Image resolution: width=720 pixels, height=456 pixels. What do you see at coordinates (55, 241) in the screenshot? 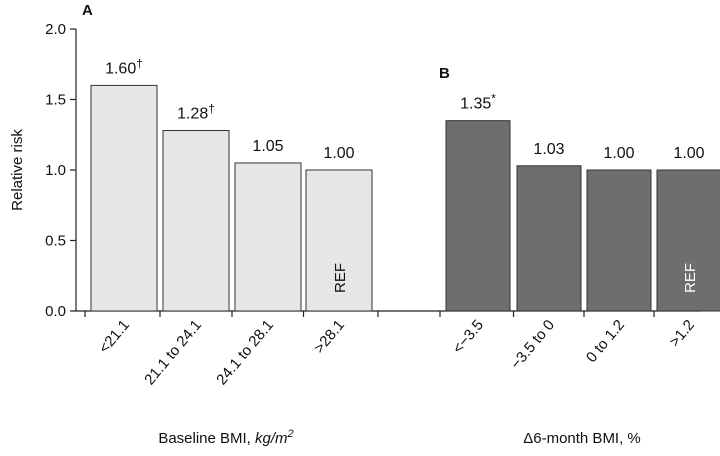
I see `y-tick-label: 0.5` at bounding box center [55, 241].